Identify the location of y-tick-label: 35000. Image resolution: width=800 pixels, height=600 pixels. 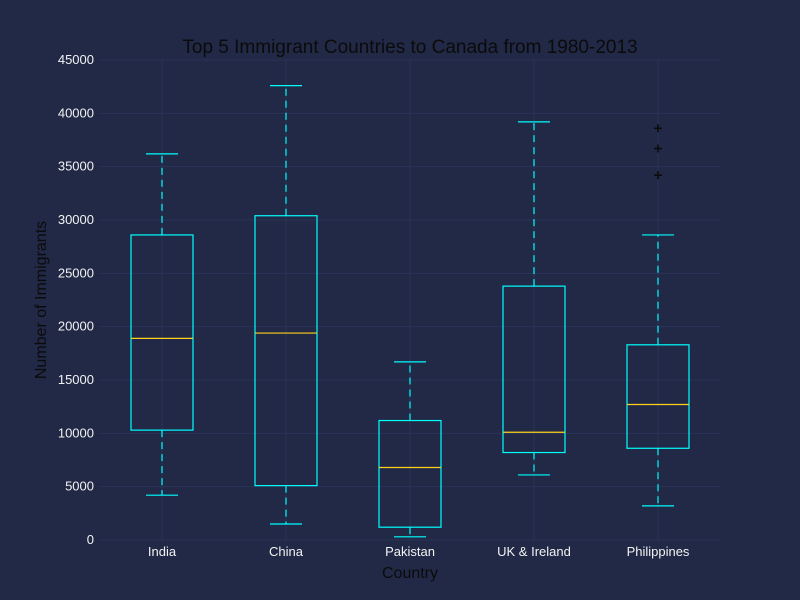
(76, 166).